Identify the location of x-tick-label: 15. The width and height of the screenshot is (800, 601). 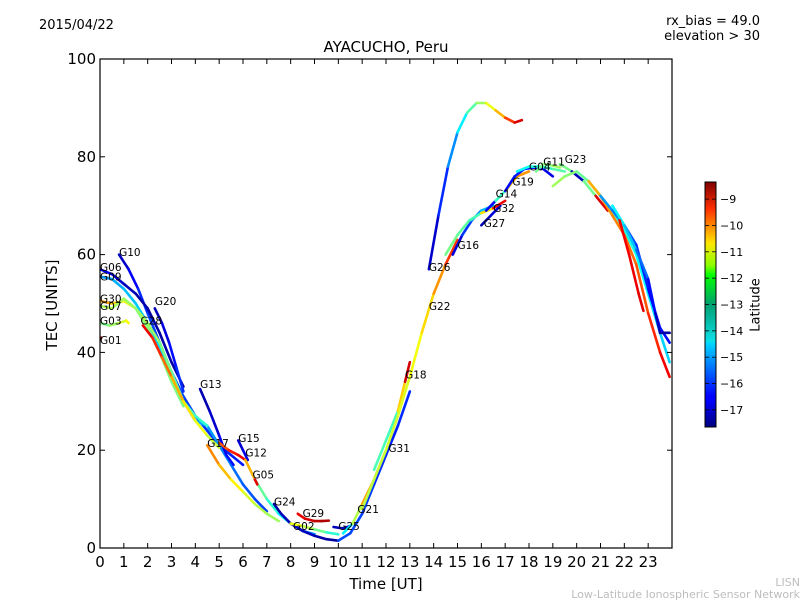
(457, 562).